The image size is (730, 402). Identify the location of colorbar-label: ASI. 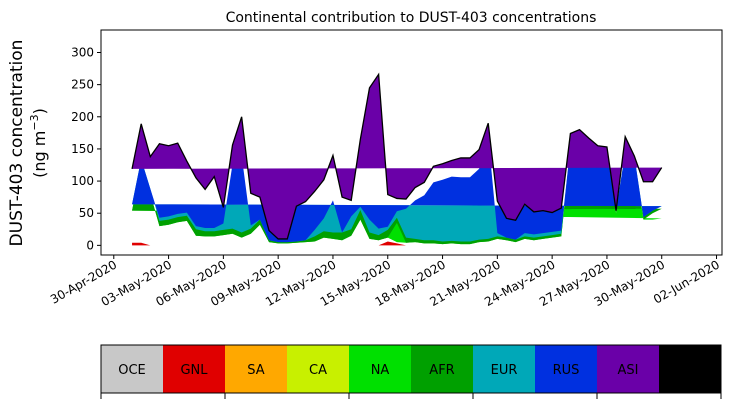
(628, 370).